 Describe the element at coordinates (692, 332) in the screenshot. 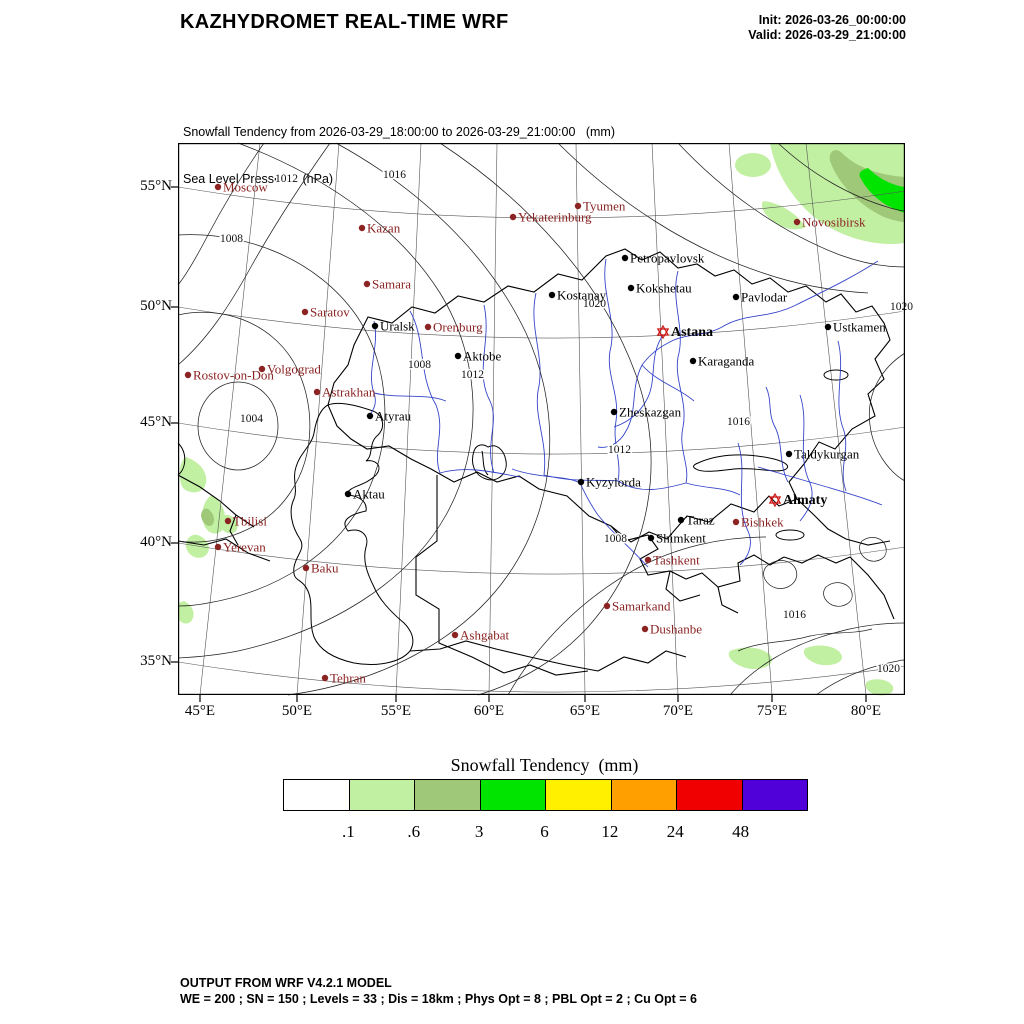

I see `capital-city-label: Astana` at that location.